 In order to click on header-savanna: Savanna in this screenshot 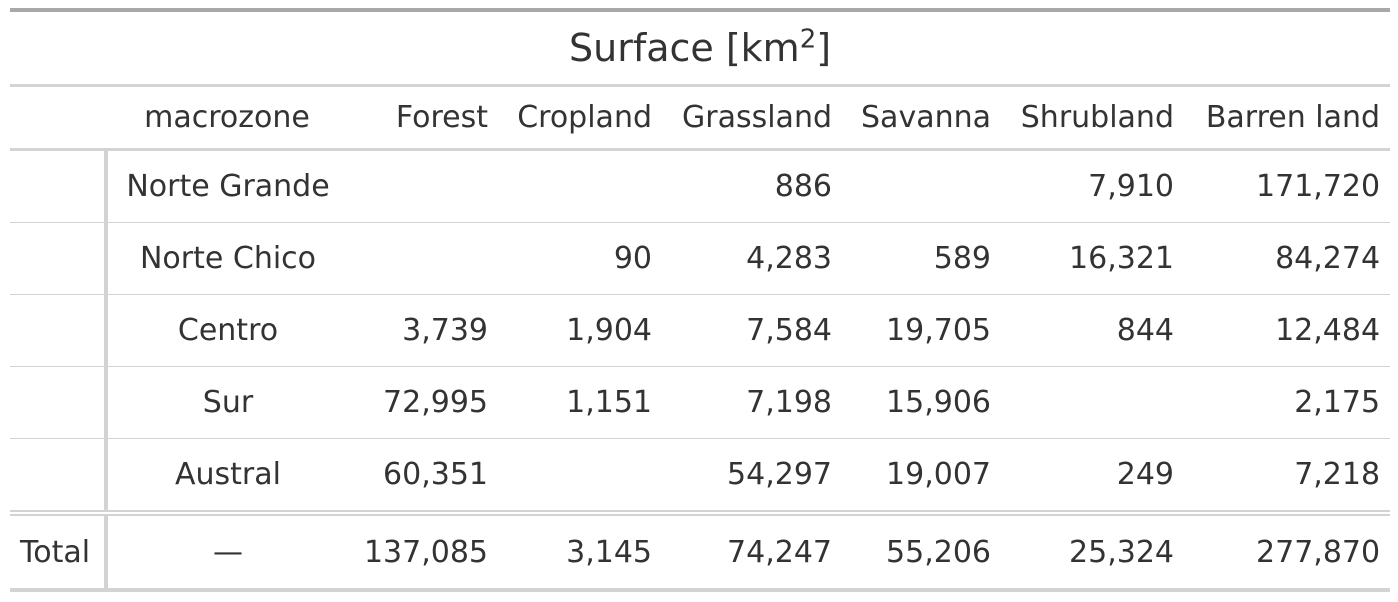, I will do `click(921, 118)`.